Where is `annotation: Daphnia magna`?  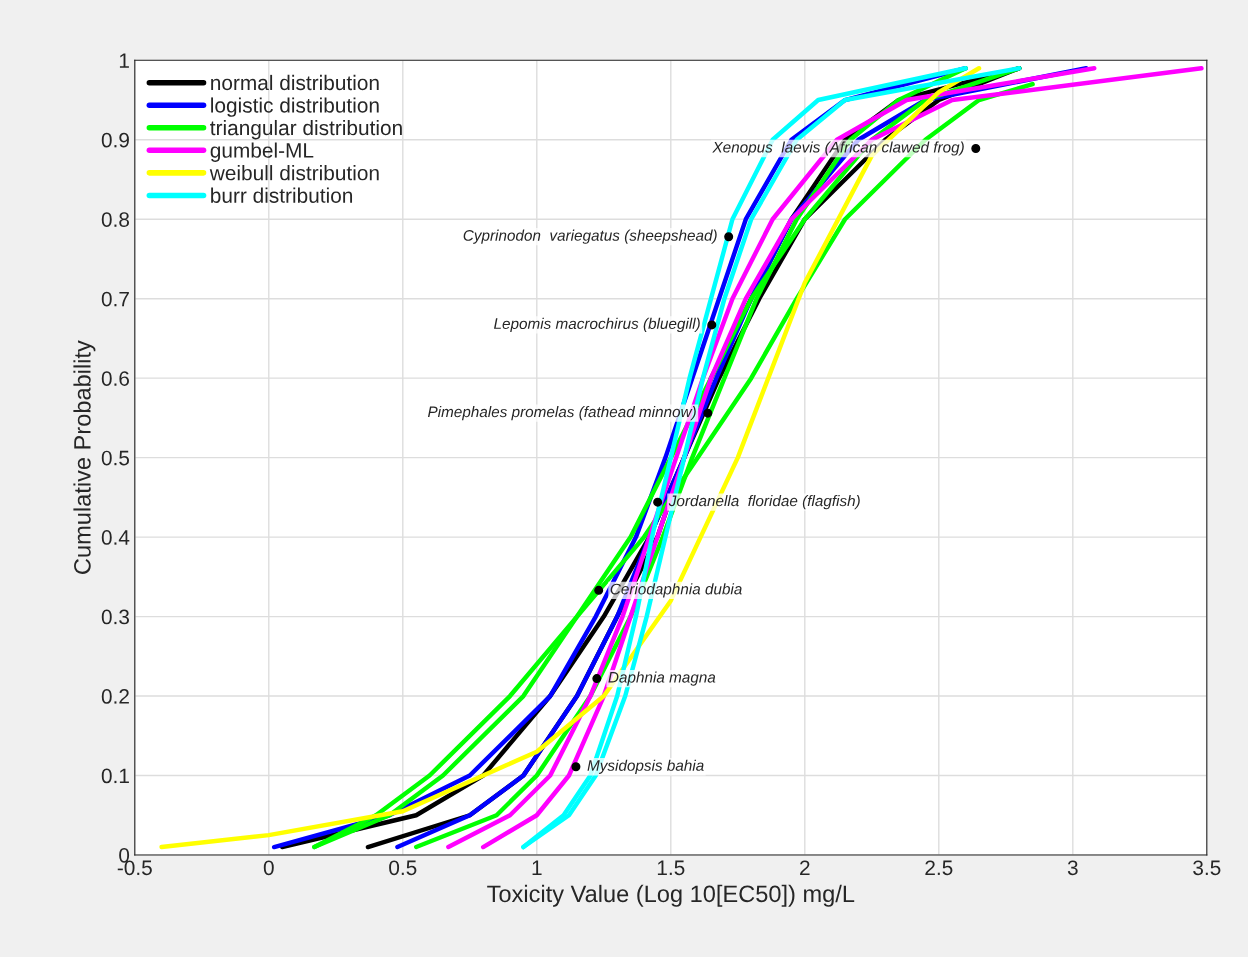 annotation: Daphnia magna is located at coordinates (662, 678).